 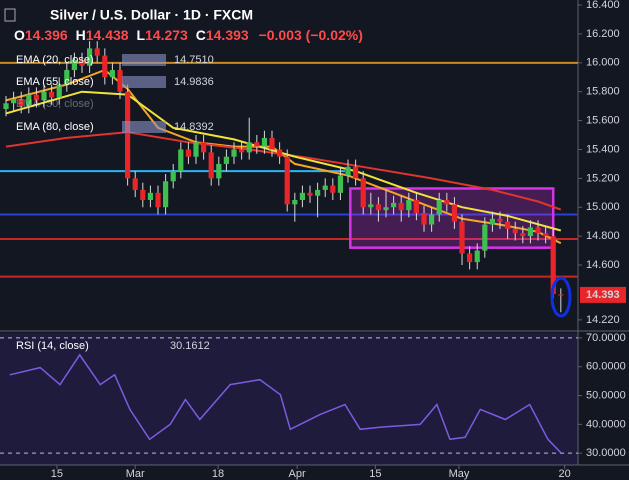 What do you see at coordinates (151, 15) in the screenshot?
I see `symbol-title: Silver / U.S. Dollar · 1D · FXCM` at bounding box center [151, 15].